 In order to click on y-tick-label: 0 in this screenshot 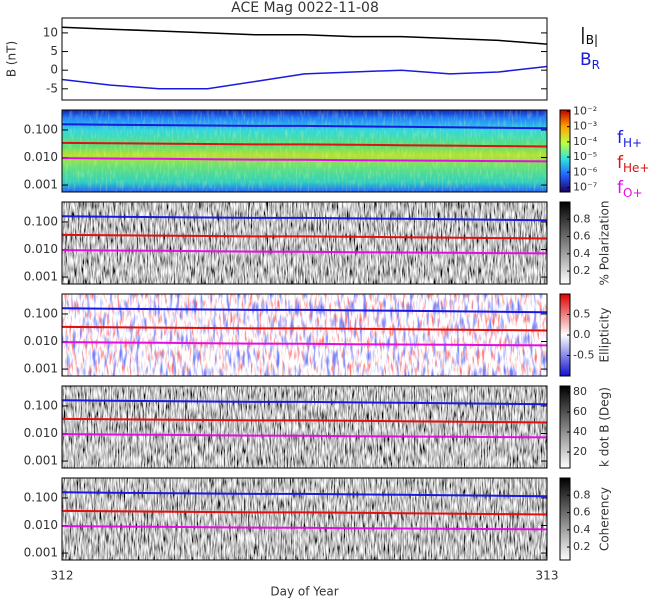, I will do `click(54, 70)`.